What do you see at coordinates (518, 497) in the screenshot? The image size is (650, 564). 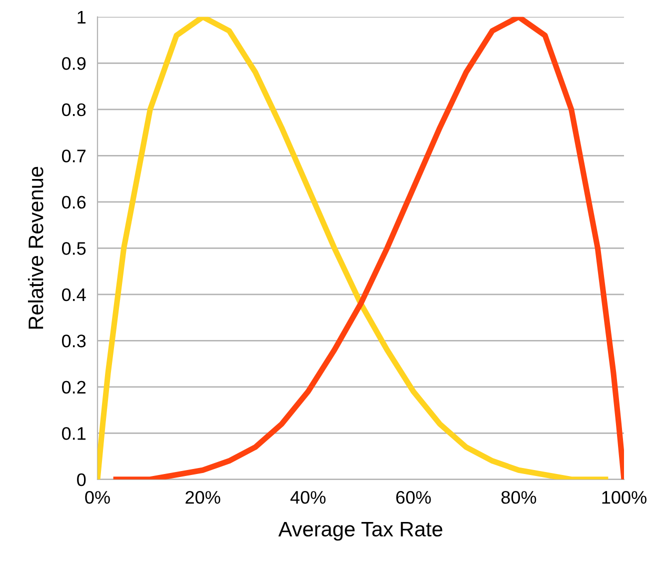 I see `x-tick-label: 80%` at bounding box center [518, 497].